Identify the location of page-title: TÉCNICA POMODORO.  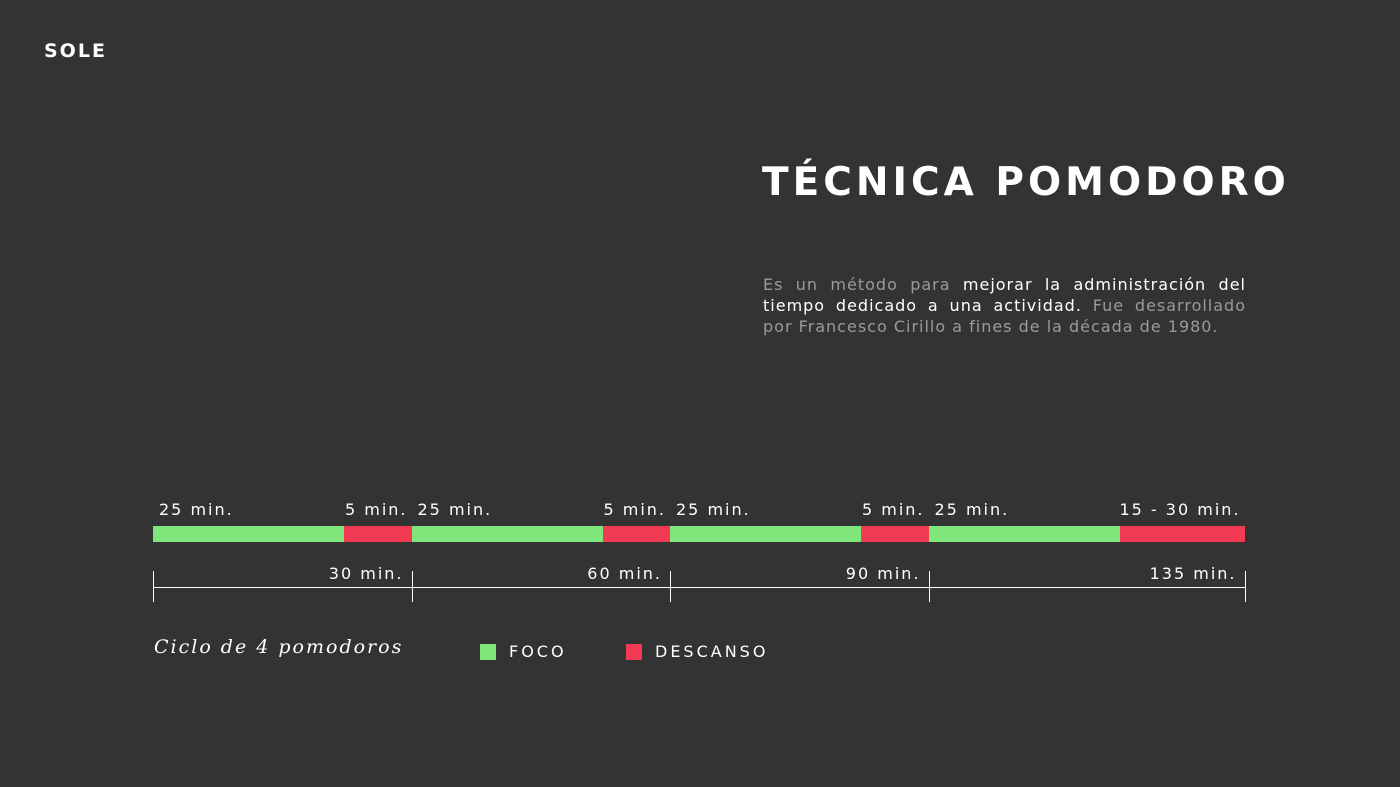
(1026, 182).